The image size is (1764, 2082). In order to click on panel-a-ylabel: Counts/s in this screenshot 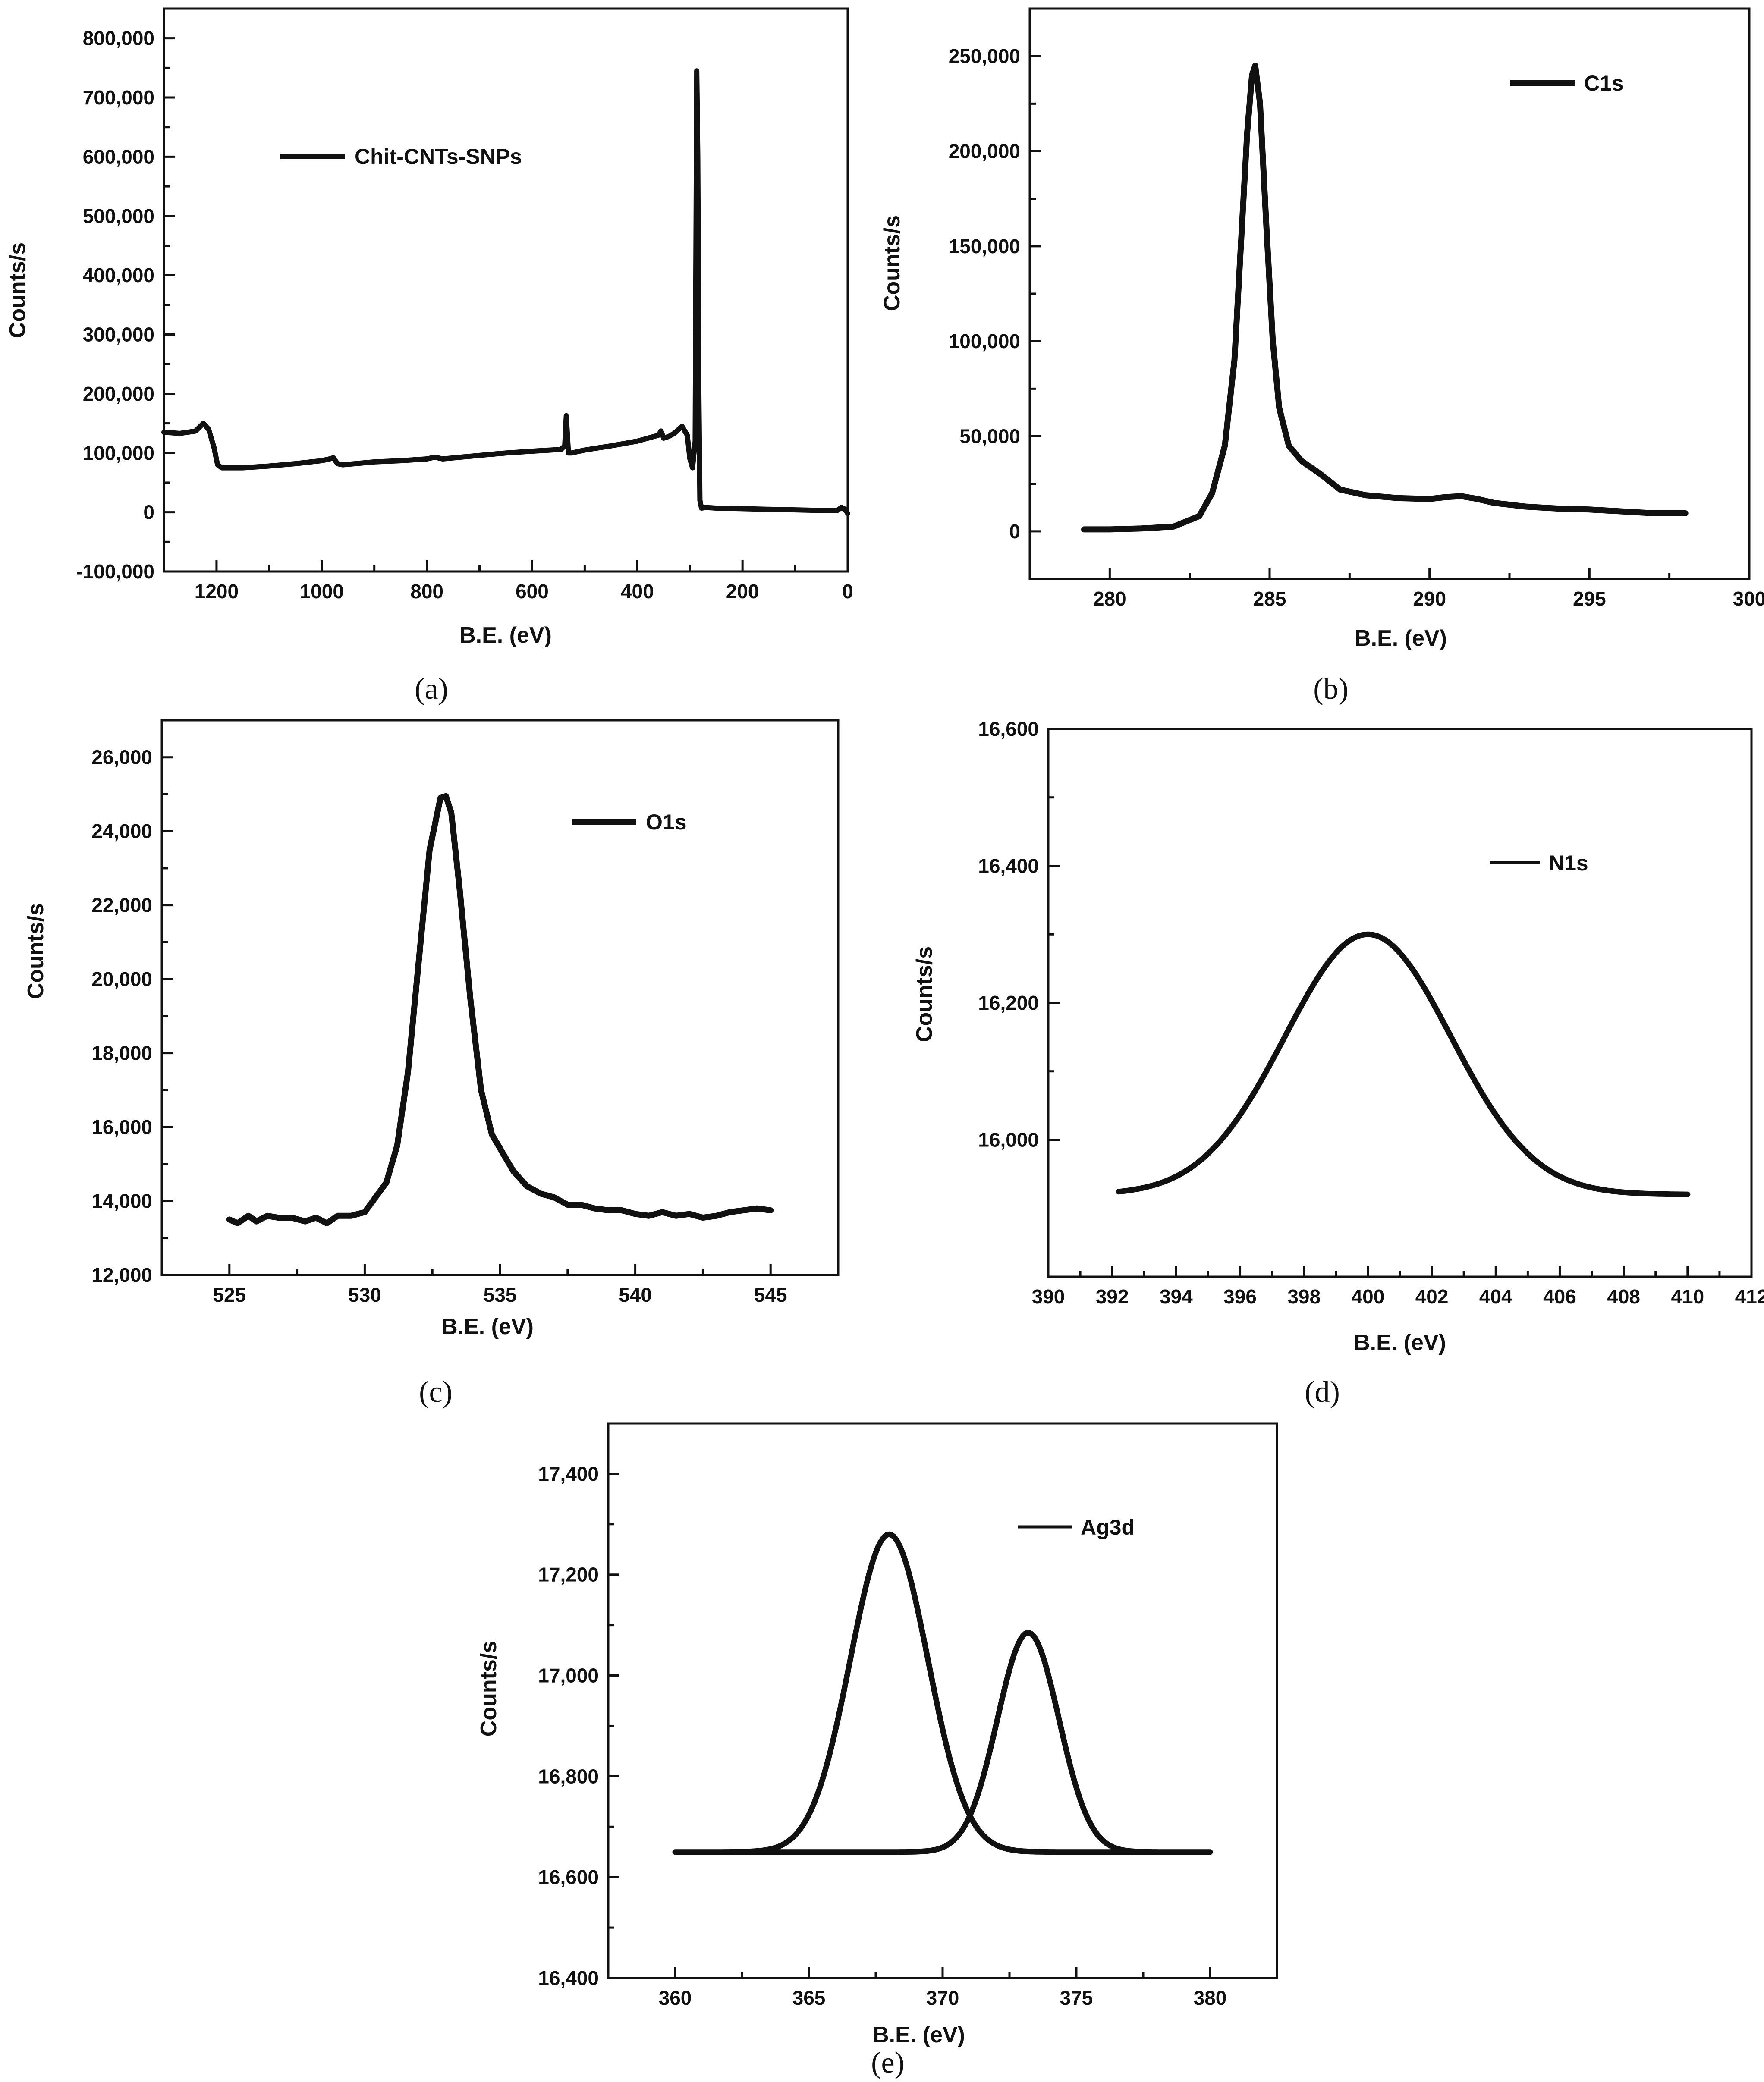, I will do `click(17, 290)`.